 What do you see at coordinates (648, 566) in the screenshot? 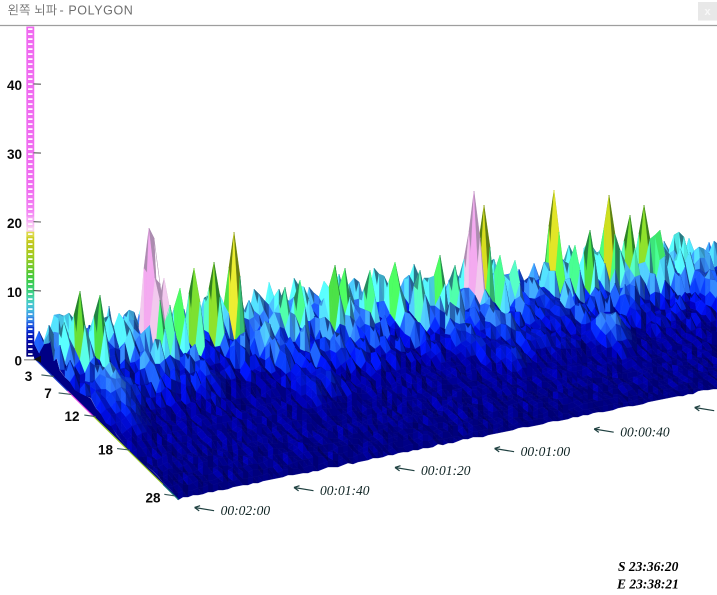
I see `svg-text: S 23:36:20` at bounding box center [648, 566].